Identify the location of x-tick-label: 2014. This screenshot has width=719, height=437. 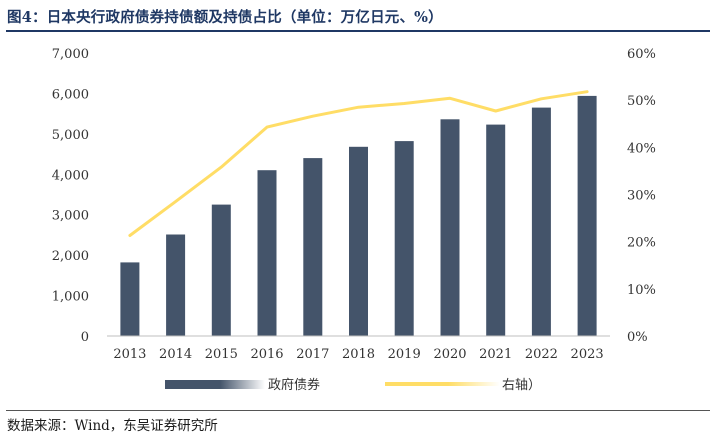
(175, 354).